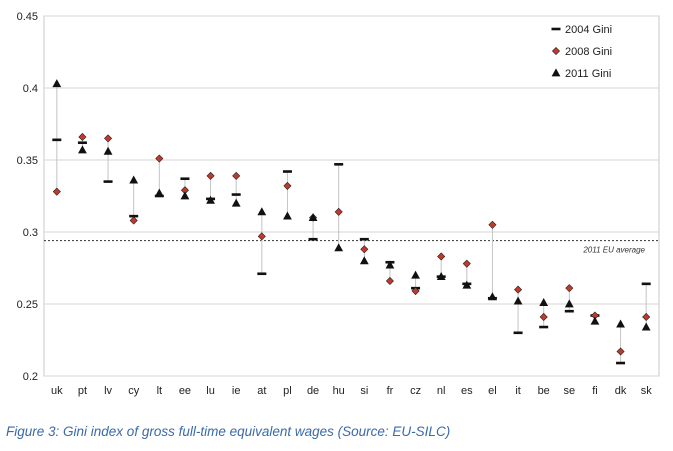 The width and height of the screenshot is (673, 451). What do you see at coordinates (570, 391) in the screenshot?
I see `x-tick-label-se: se` at bounding box center [570, 391].